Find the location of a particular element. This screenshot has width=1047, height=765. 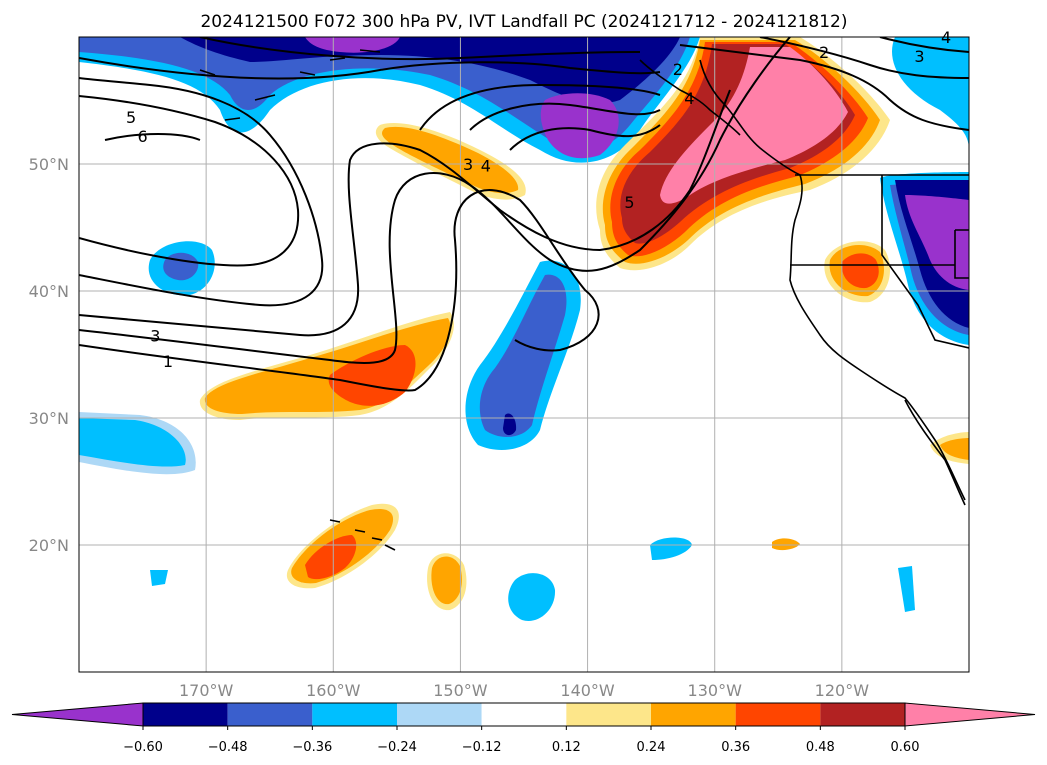

positive-blob-southeast-core is located at coordinates (954, 449).